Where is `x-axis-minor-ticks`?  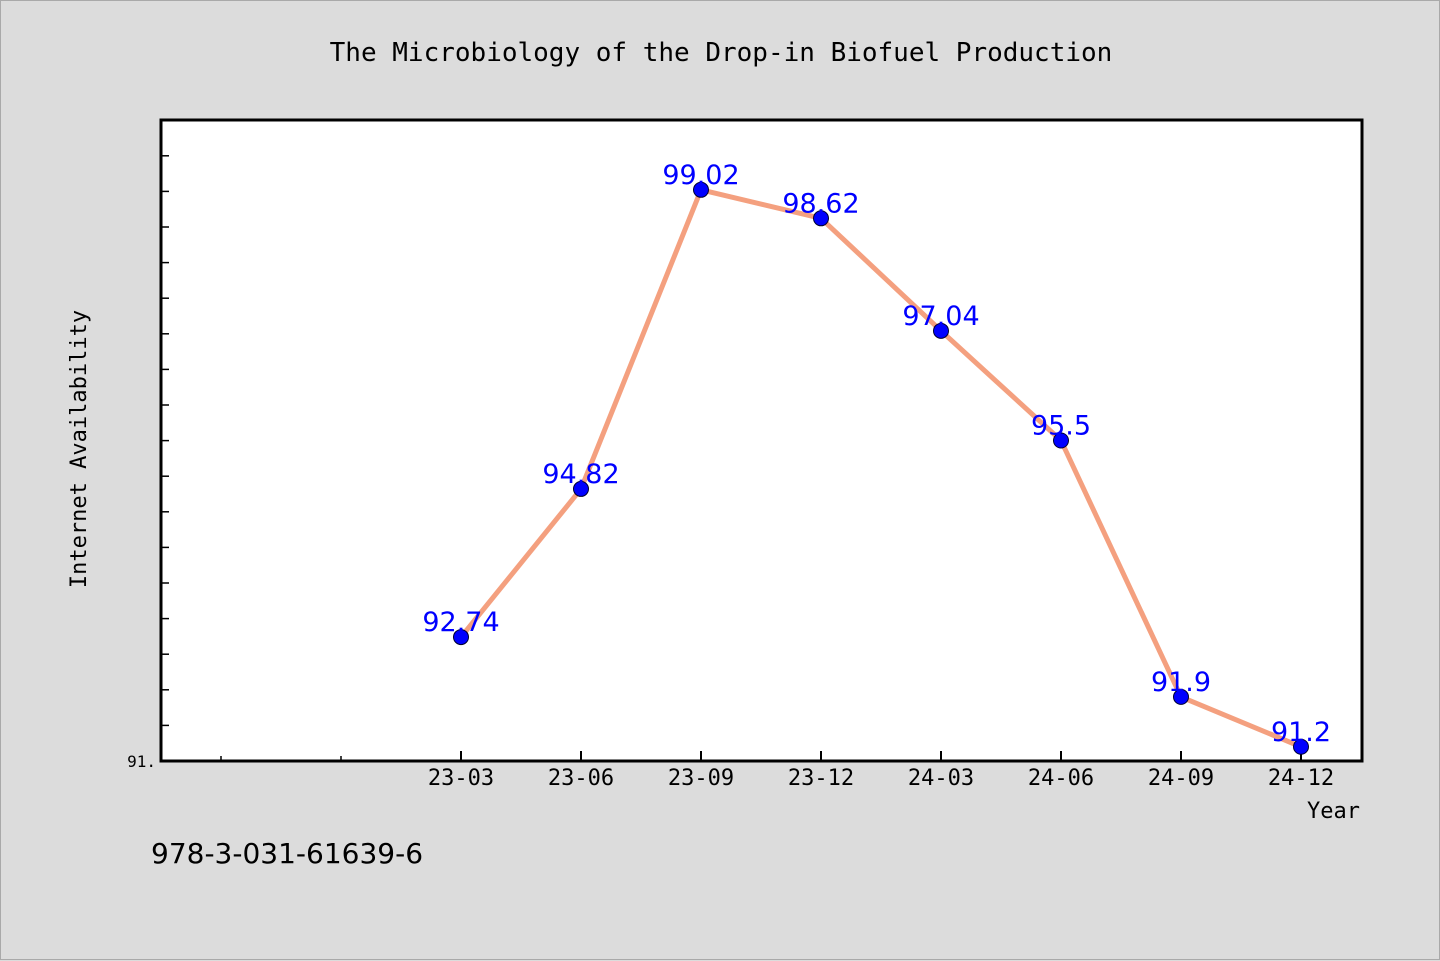
x-axis-minor-ticks is located at coordinates (281, 758).